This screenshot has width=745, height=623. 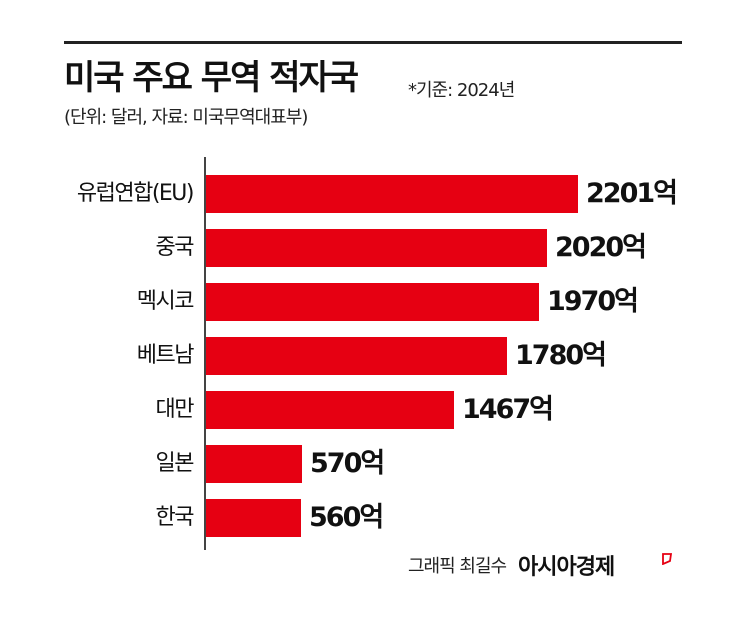 I want to click on brand-logo-text: 아시아경제, so click(x=566, y=567).